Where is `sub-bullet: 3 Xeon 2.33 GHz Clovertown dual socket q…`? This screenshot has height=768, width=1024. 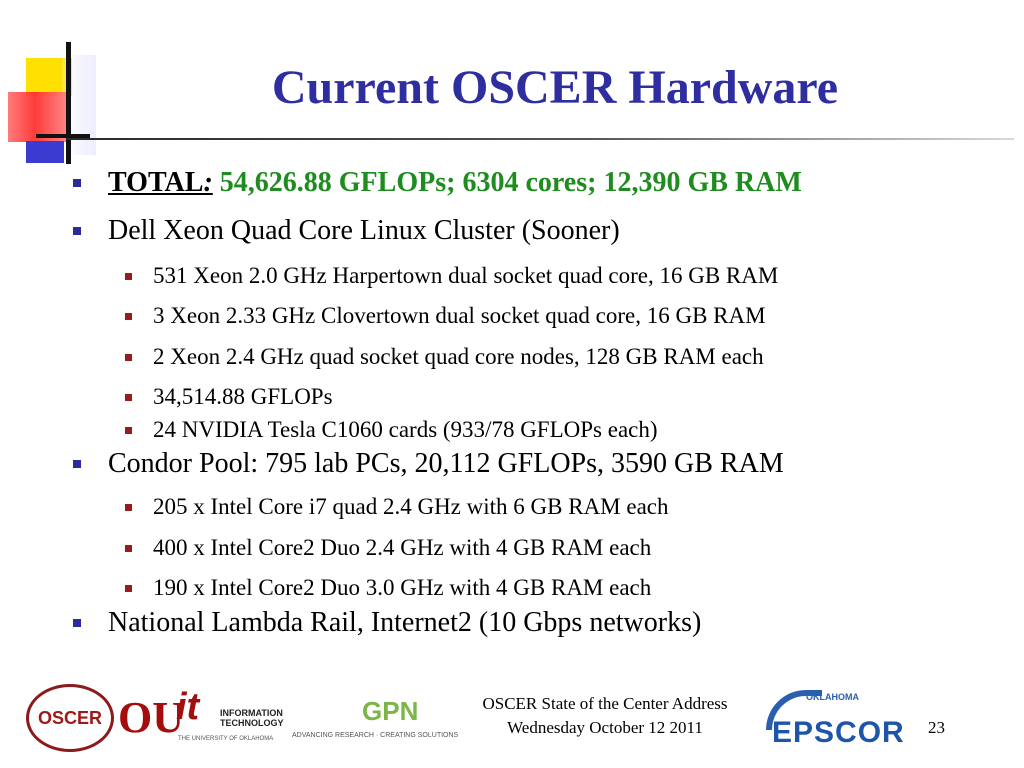 sub-bullet: 3 Xeon 2.33 GHz Clovertown dual socket q… is located at coordinates (445, 315).